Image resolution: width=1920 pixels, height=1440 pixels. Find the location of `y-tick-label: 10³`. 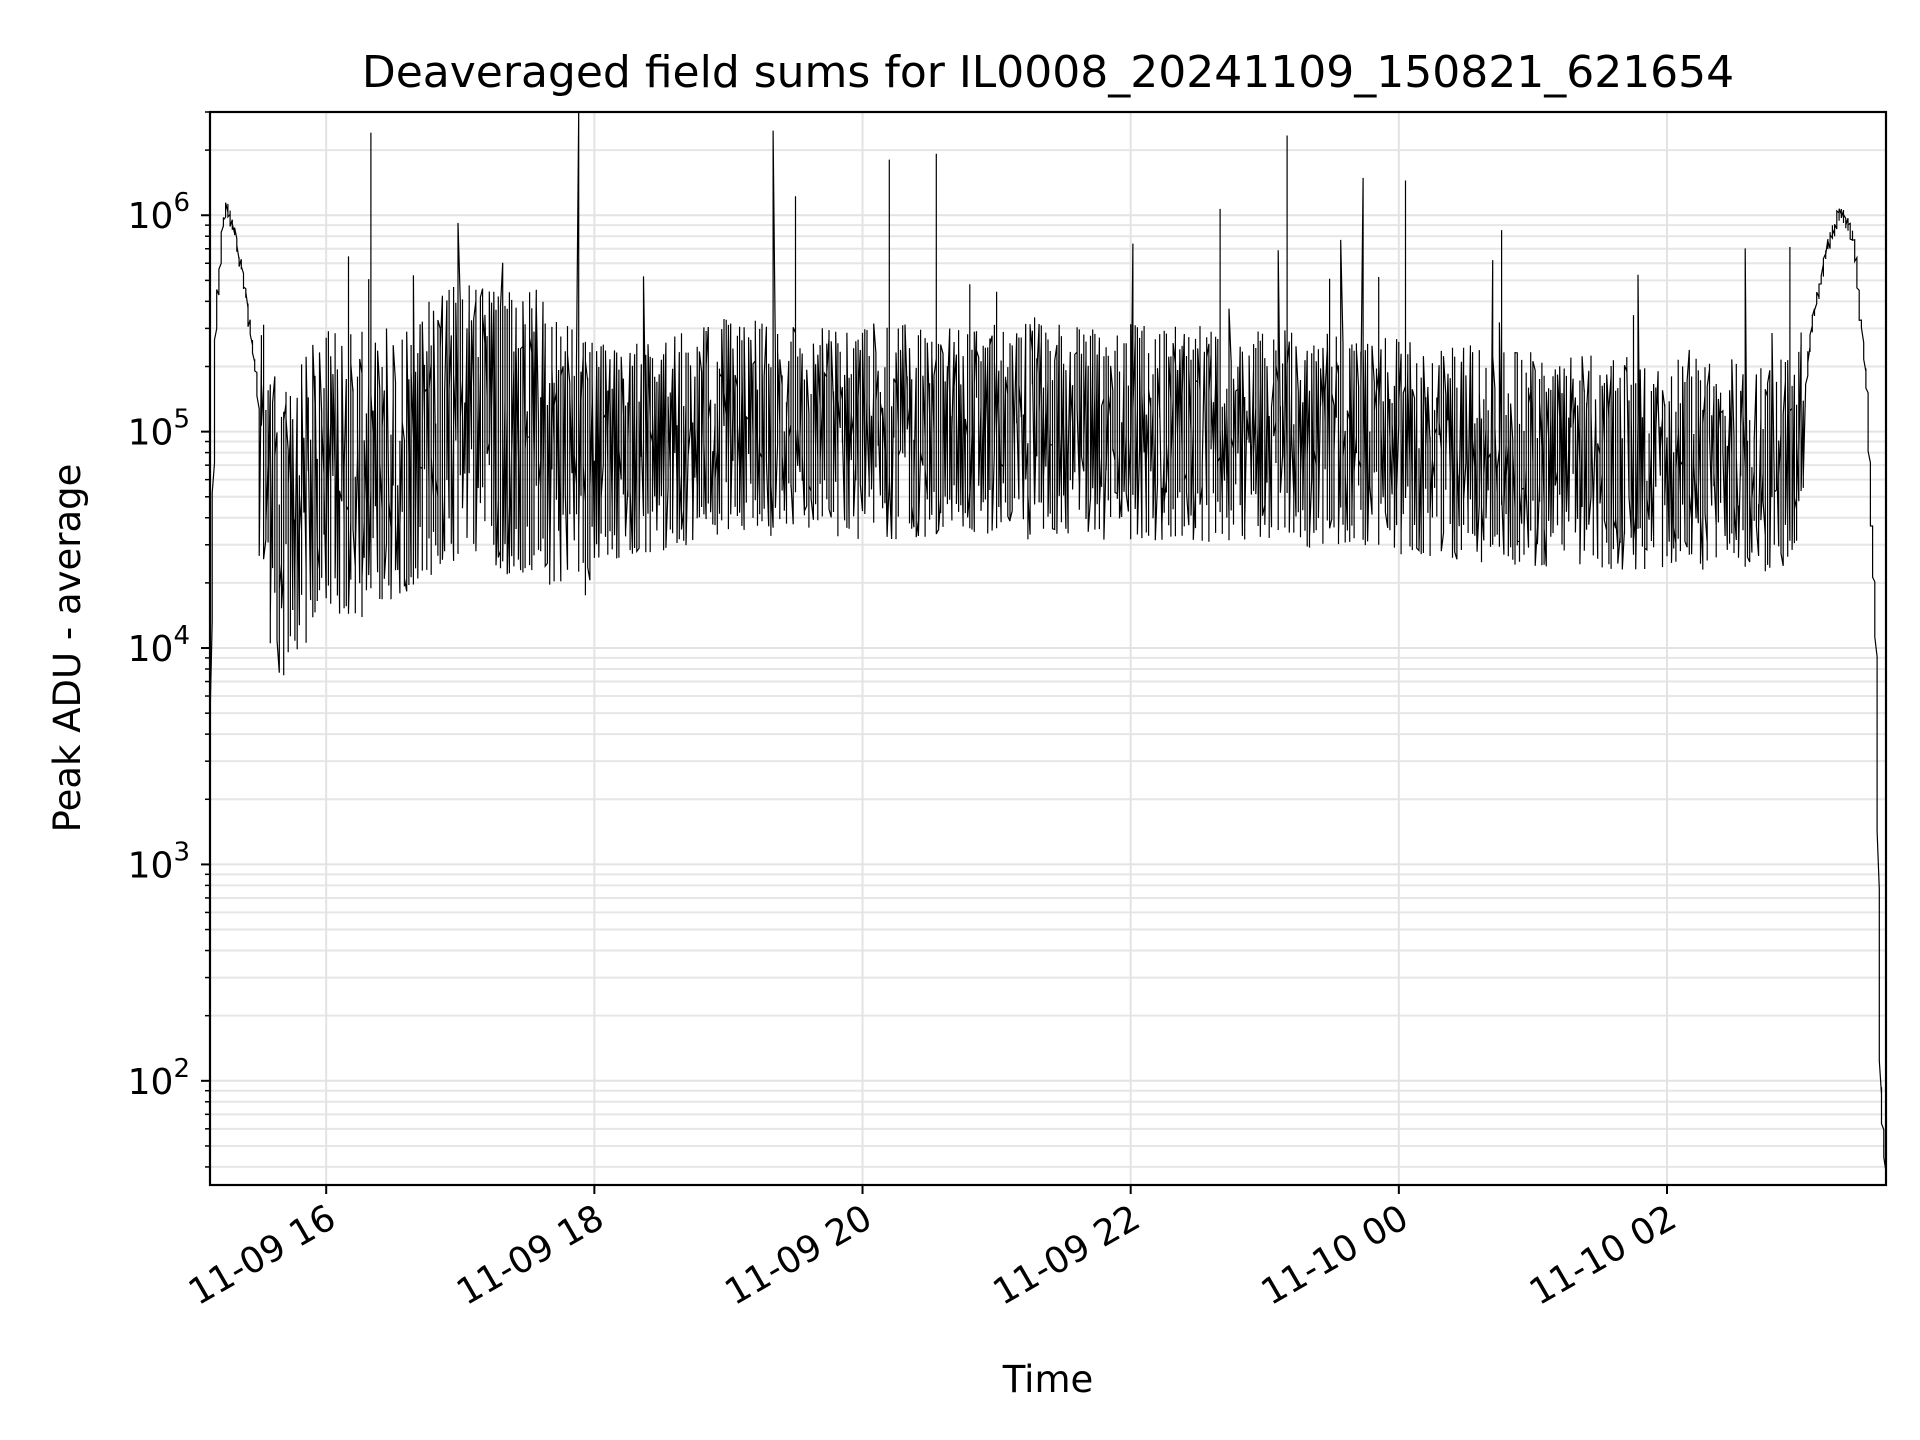

y-tick-label: 10³ is located at coordinates (159, 861).